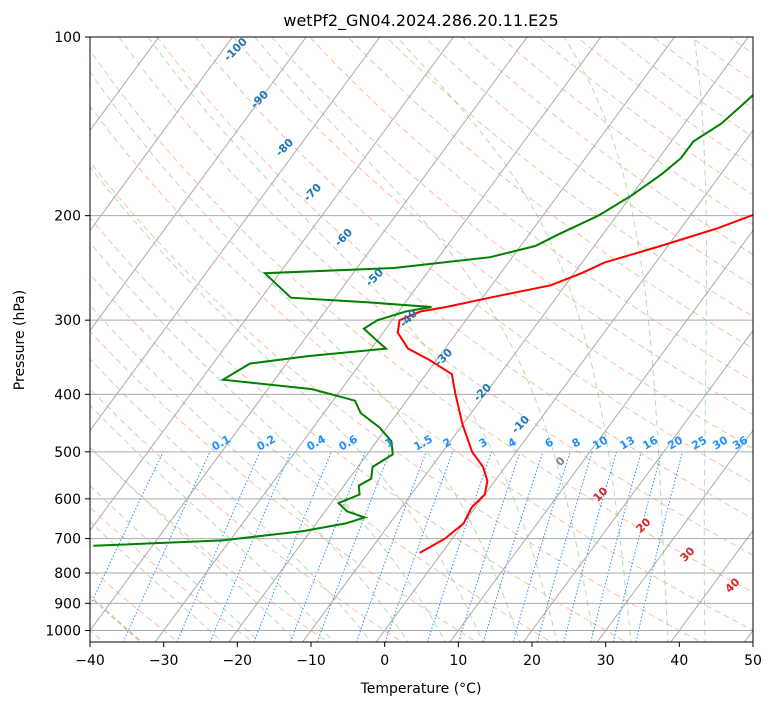 This screenshot has height=708, width=775. Describe the element at coordinates (532, 661) in the screenshot. I see `x-tick-label: 20` at that location.